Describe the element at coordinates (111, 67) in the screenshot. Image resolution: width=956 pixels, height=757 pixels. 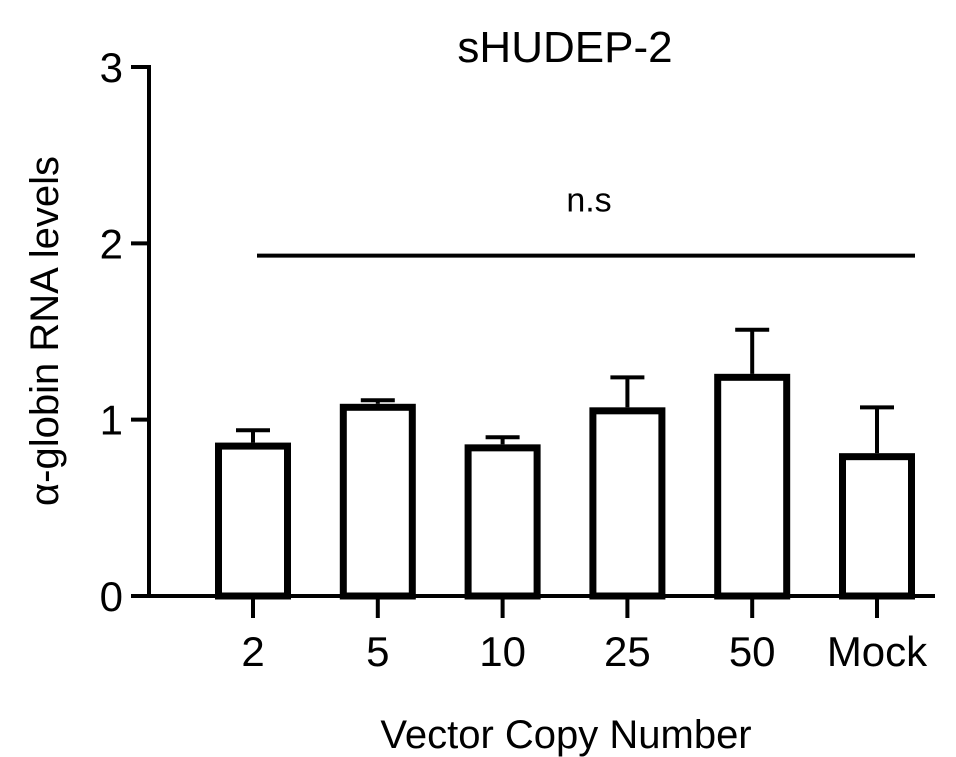
I see `y-tick-label: 3` at that location.